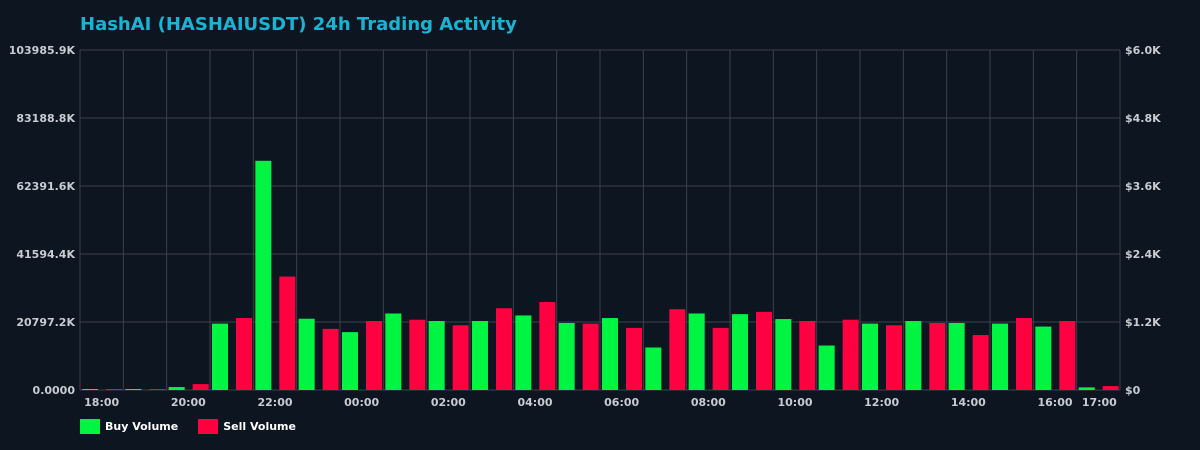 The image size is (1200, 450). Describe the element at coordinates (45, 186) in the screenshot. I see `y-left-tick-label: 62391.6K` at that location.